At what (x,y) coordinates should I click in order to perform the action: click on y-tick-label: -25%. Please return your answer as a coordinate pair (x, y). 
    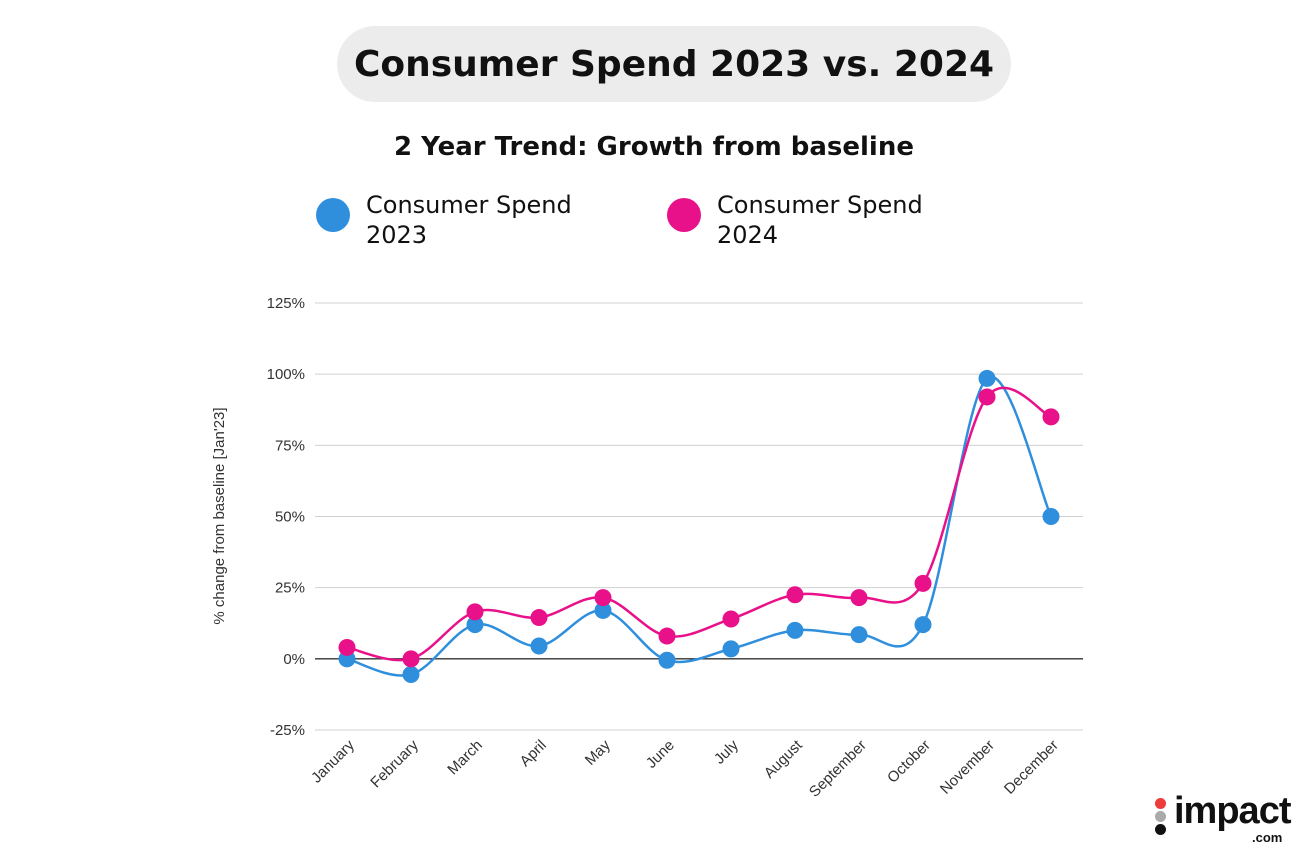
    Looking at the image, I should click on (287, 730).